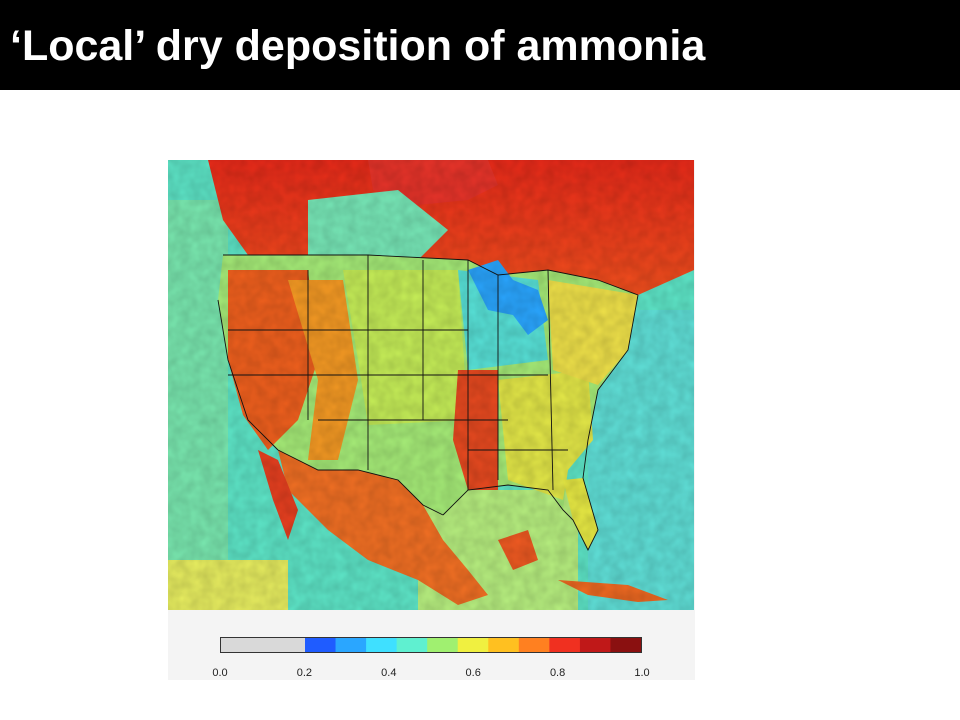 This screenshot has width=960, height=720. I want to click on us-mexico-border, so click(360, 482).